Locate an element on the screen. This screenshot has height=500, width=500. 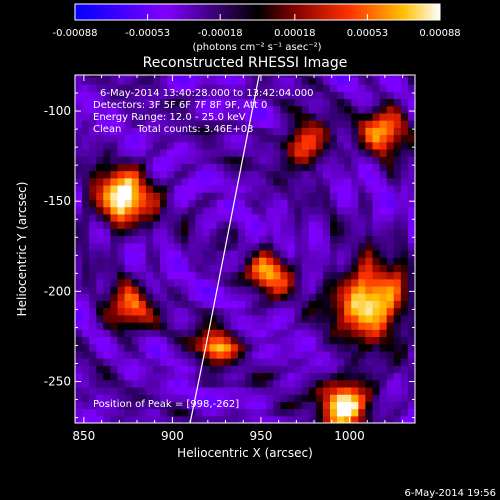
footer-timestamp: 6-May-2014 19:56 is located at coordinates (450, 493).